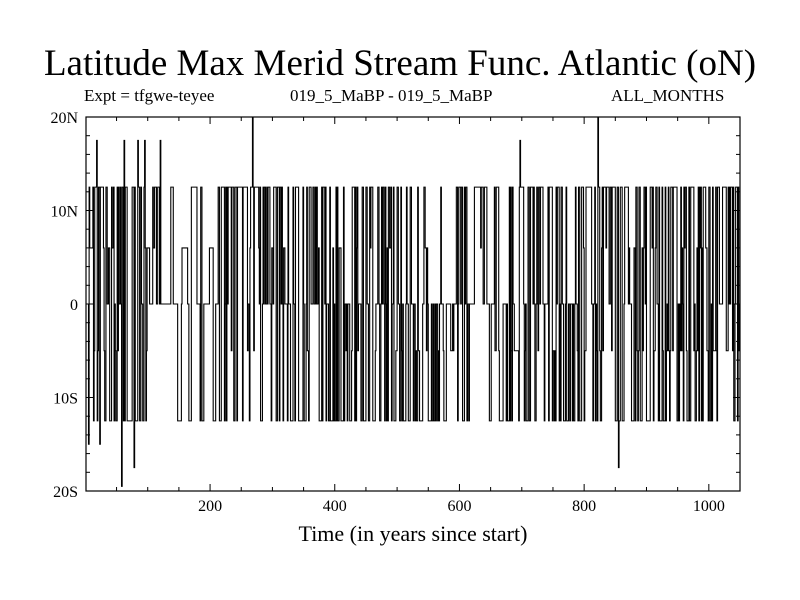 The width and height of the screenshot is (800, 600). What do you see at coordinates (584, 506) in the screenshot?
I see `x-tick-label: 800` at bounding box center [584, 506].